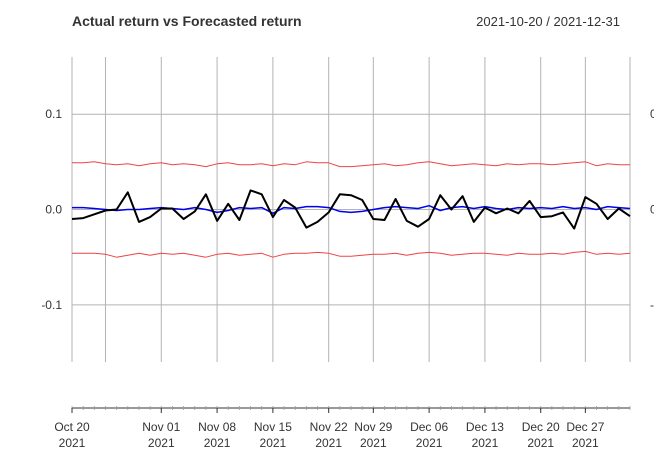 The width and height of the screenshot is (654, 454). I want to click on x-tick-label: Nov 01, so click(161, 427).